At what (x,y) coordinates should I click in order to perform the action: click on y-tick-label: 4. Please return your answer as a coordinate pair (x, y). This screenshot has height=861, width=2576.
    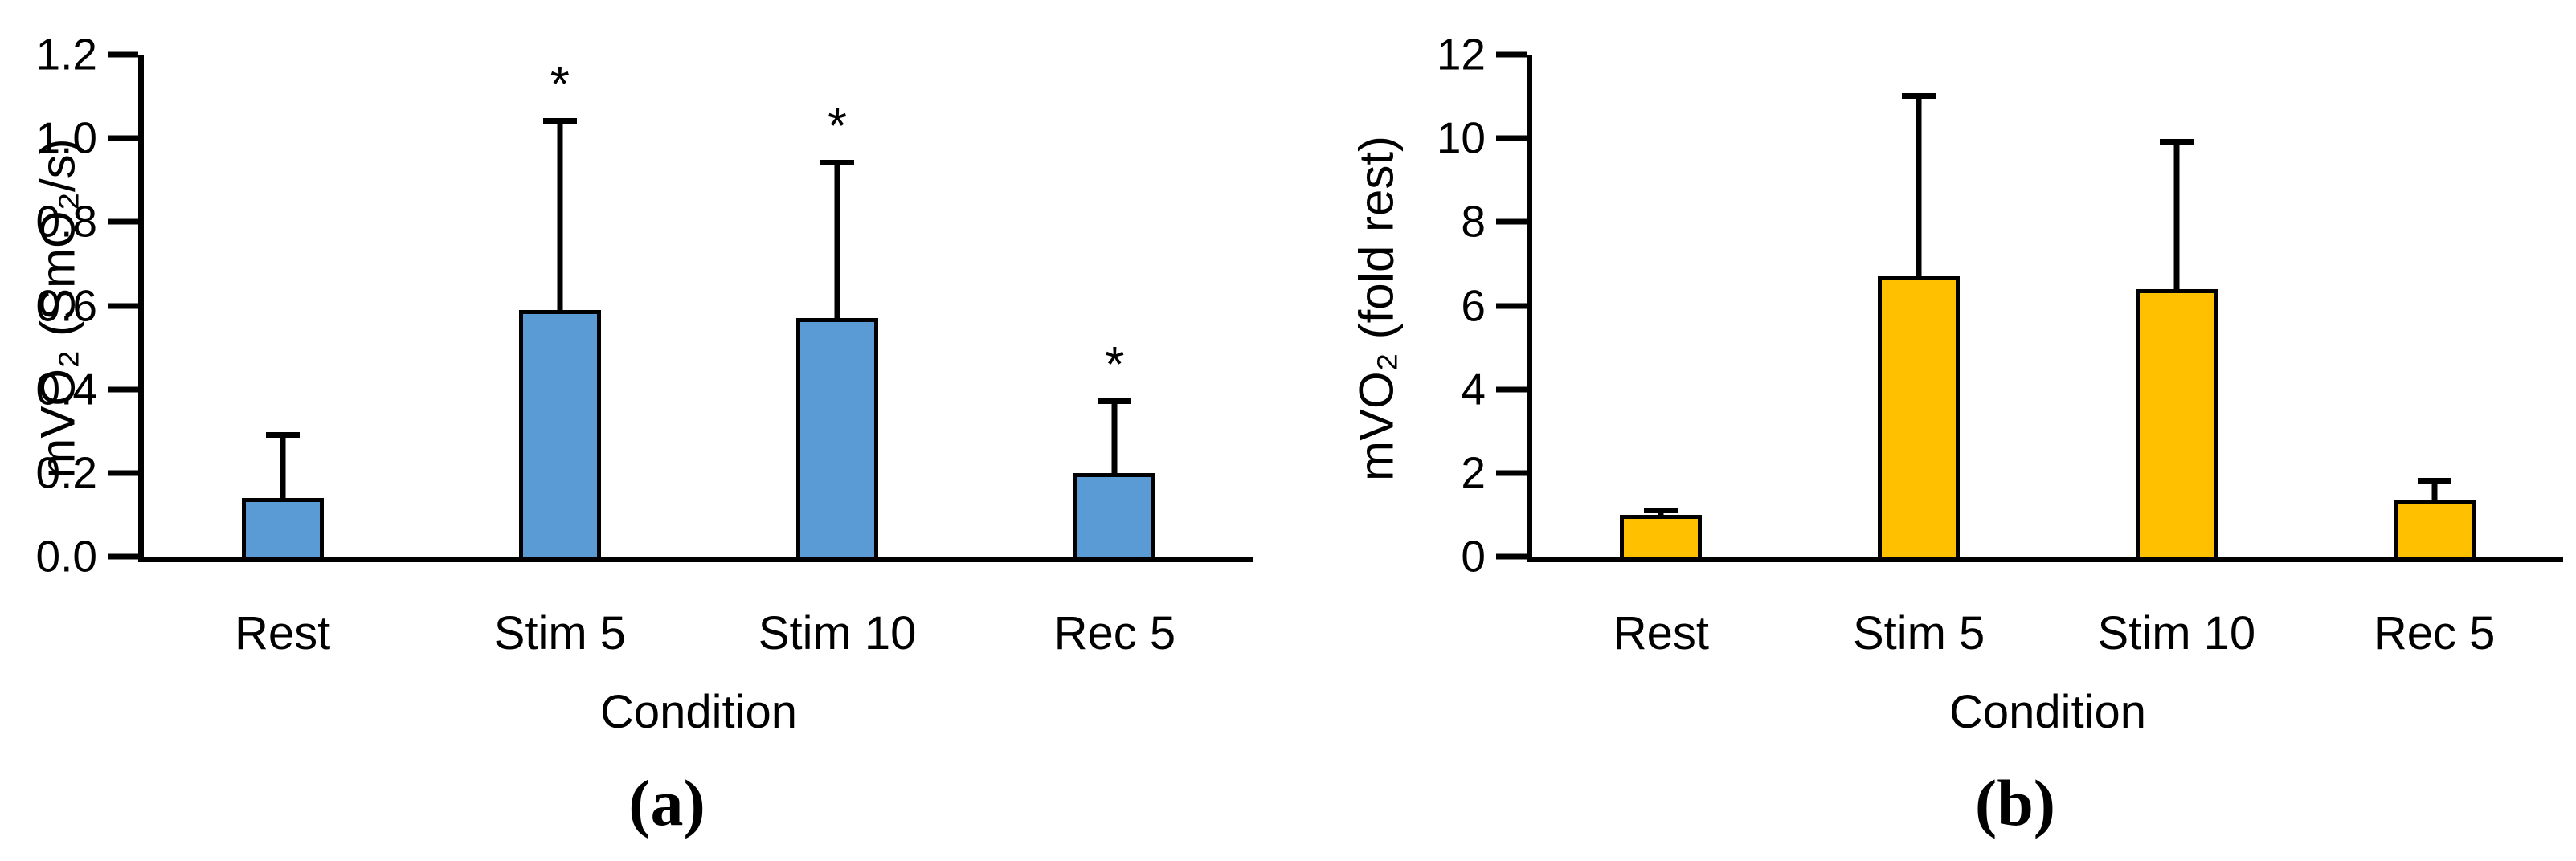
    Looking at the image, I should click on (1473, 389).